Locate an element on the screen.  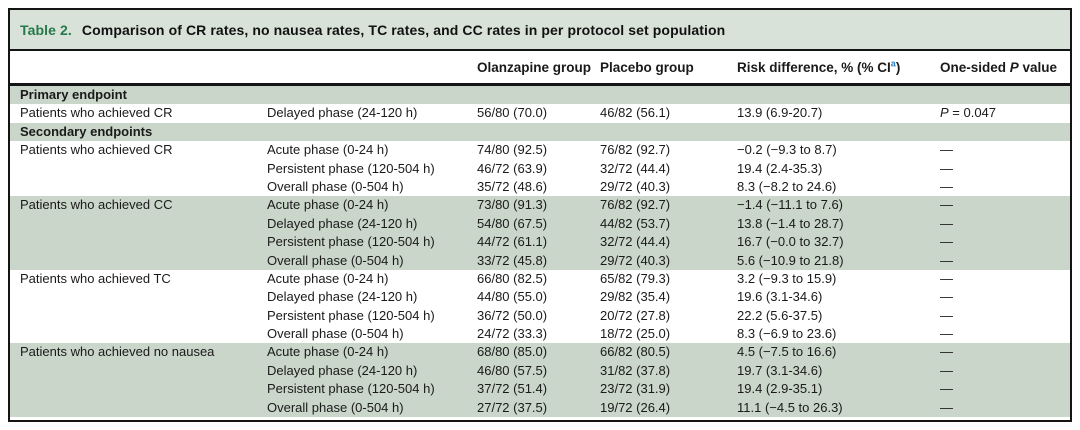
cell-olanzapine: 66/80 (82.5) is located at coordinates (512, 278).